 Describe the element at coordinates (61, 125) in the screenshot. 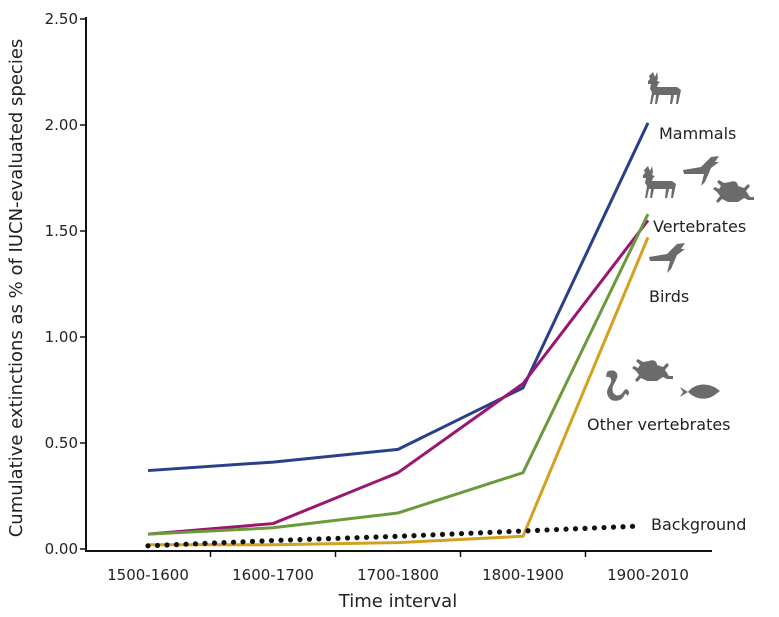

I see `y-tick-label: 2.00` at that location.